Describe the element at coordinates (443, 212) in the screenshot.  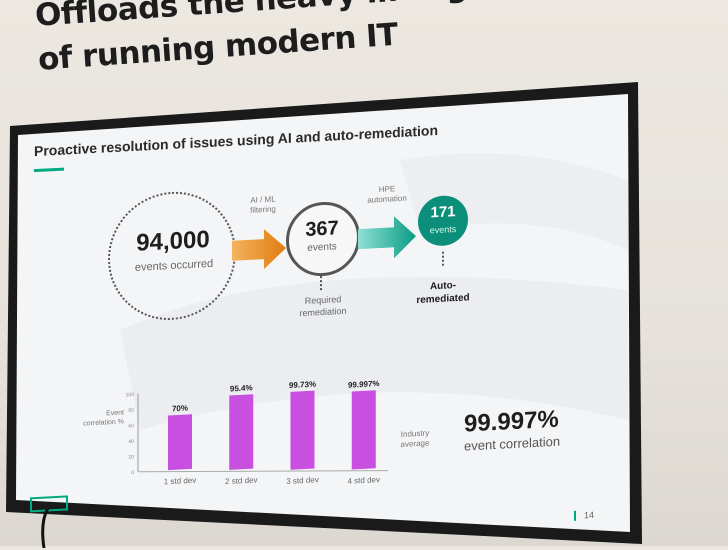
I see `auto-events-value: 171` at that location.